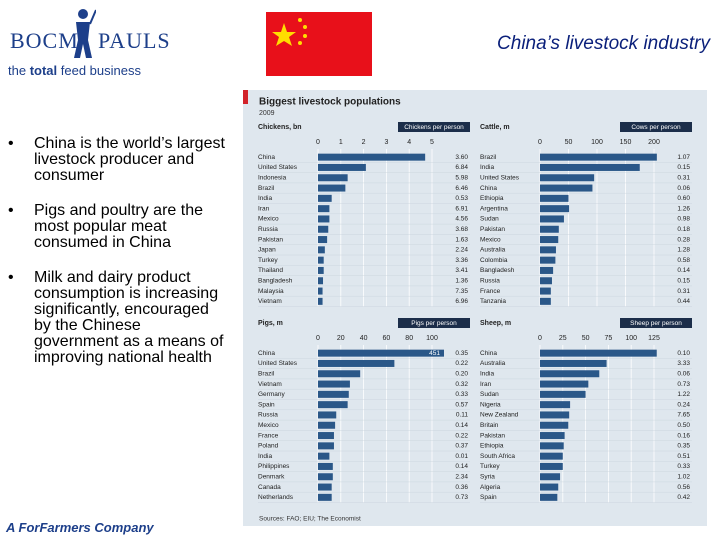 The image size is (720, 540). What do you see at coordinates (134, 40) in the screenshot?
I see `logo-right: PAULS` at bounding box center [134, 40].